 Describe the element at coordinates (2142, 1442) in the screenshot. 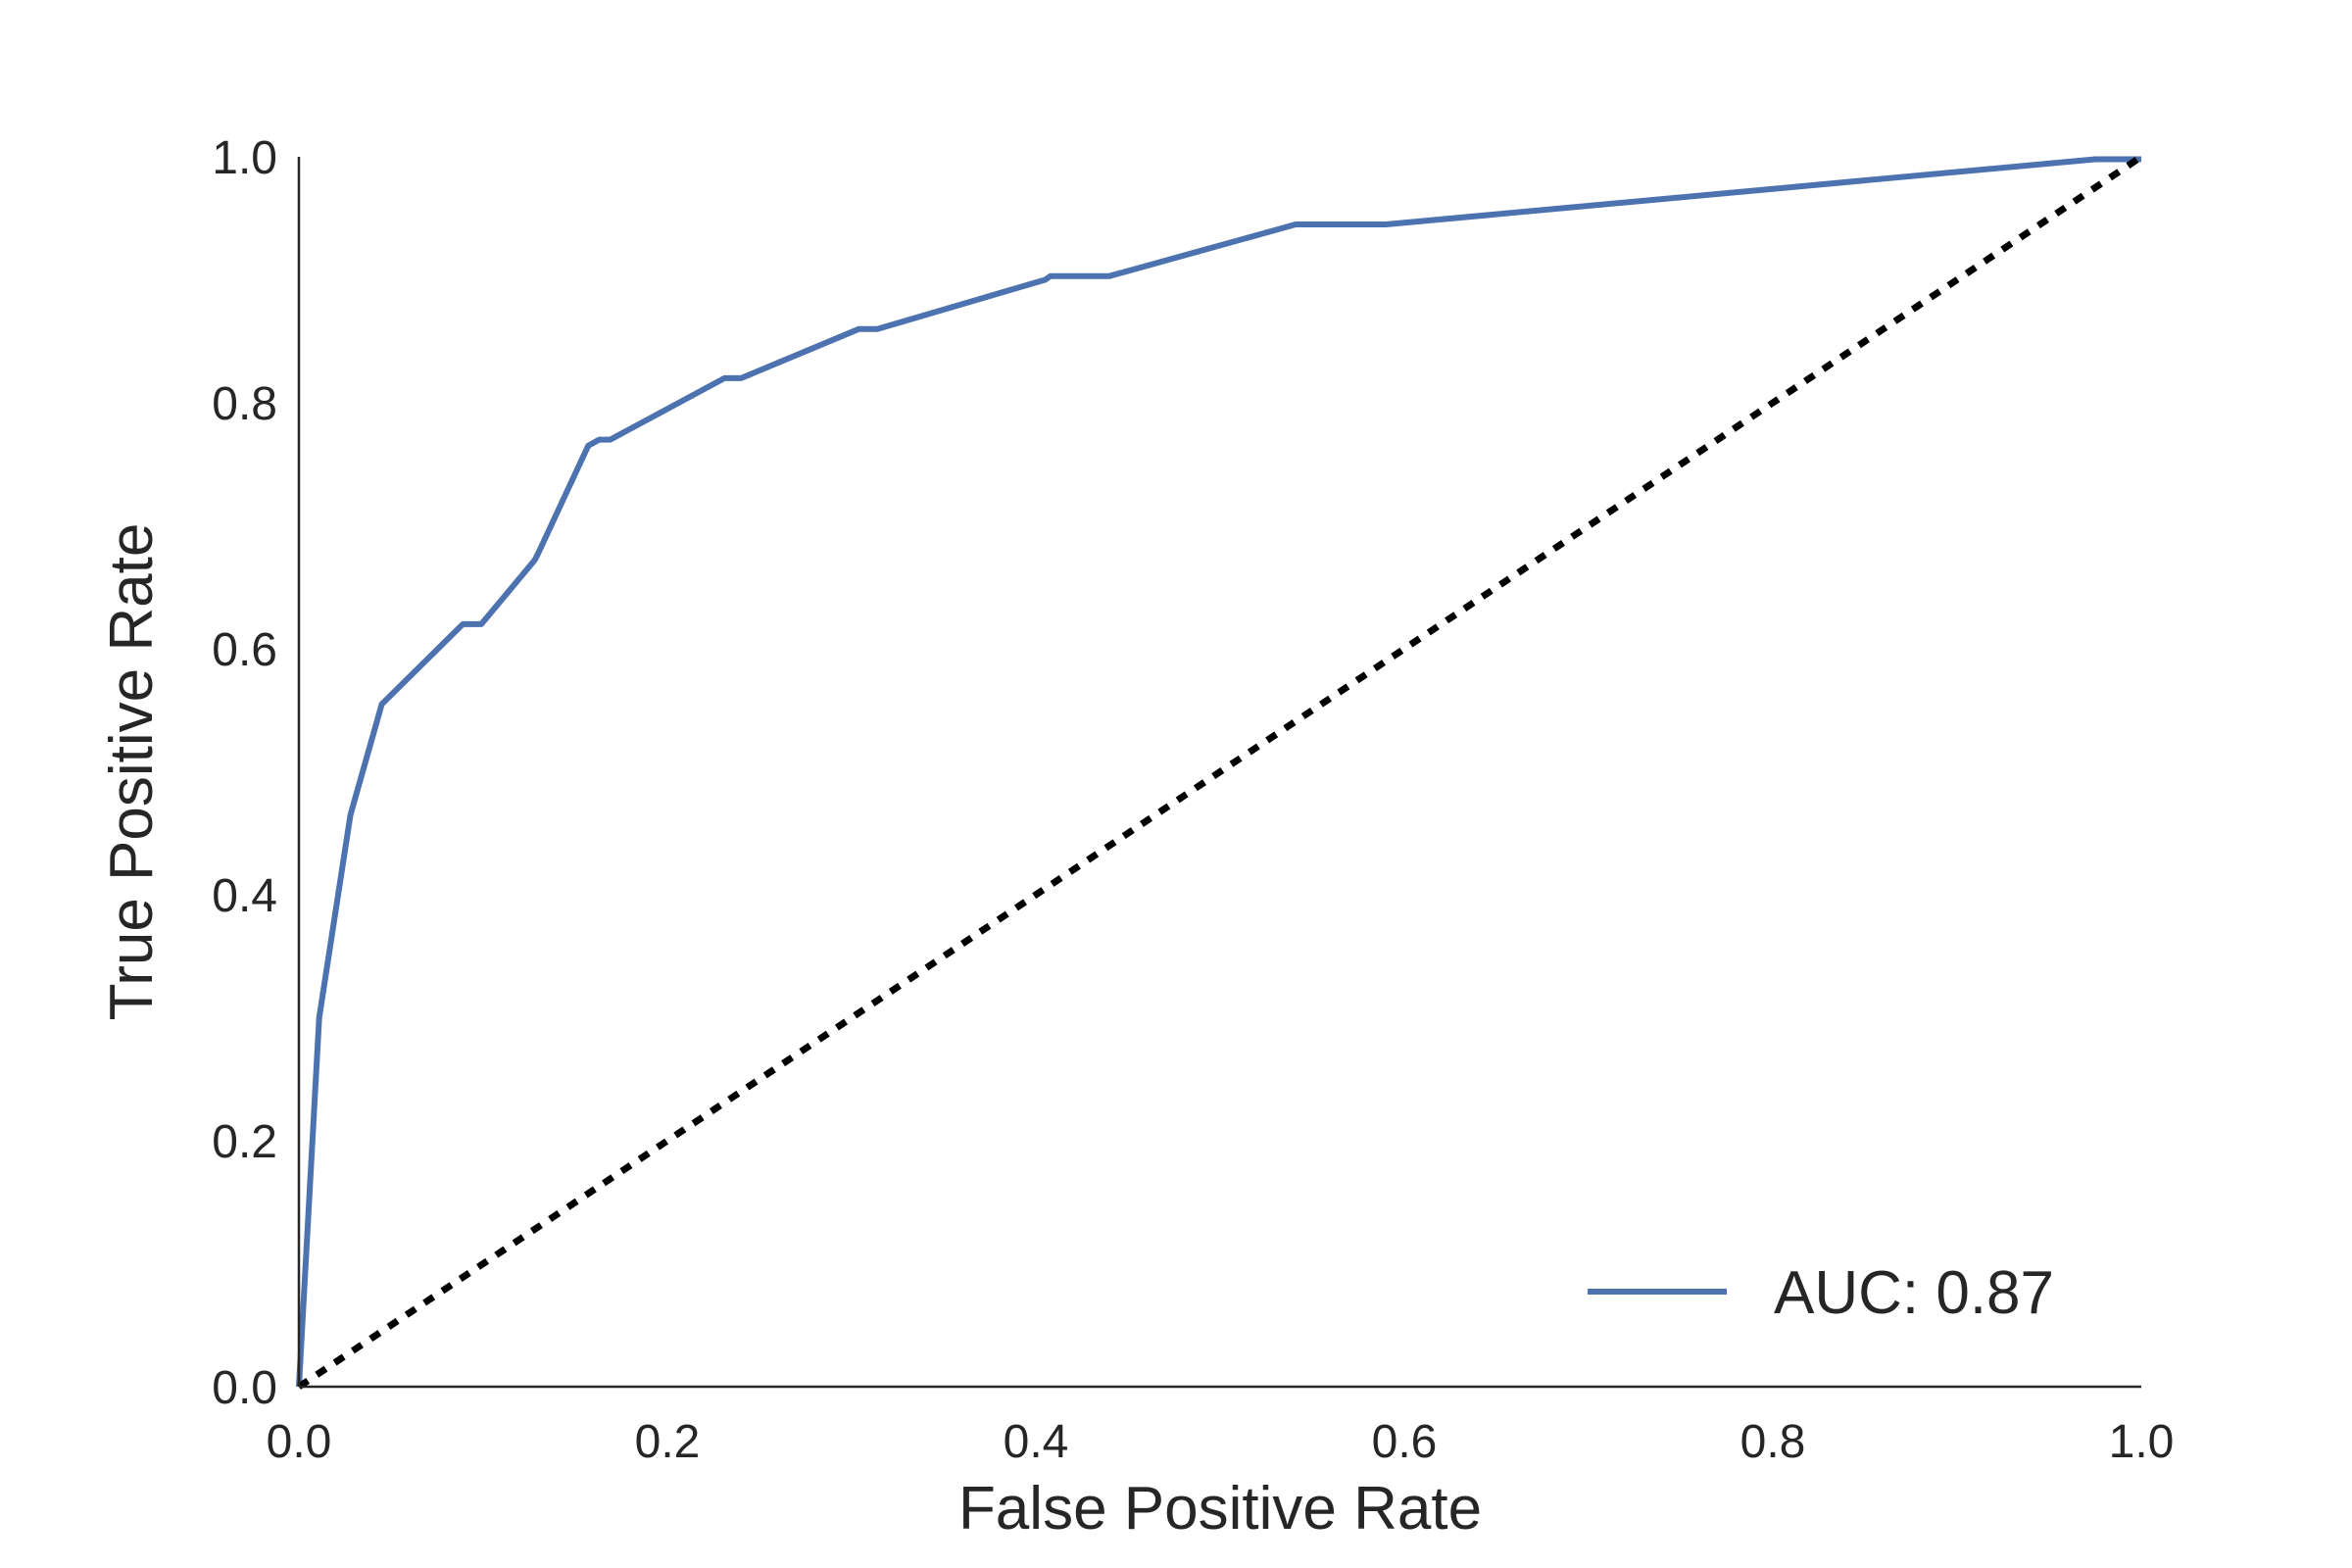

I see `x-tick-label: 1.0` at that location.